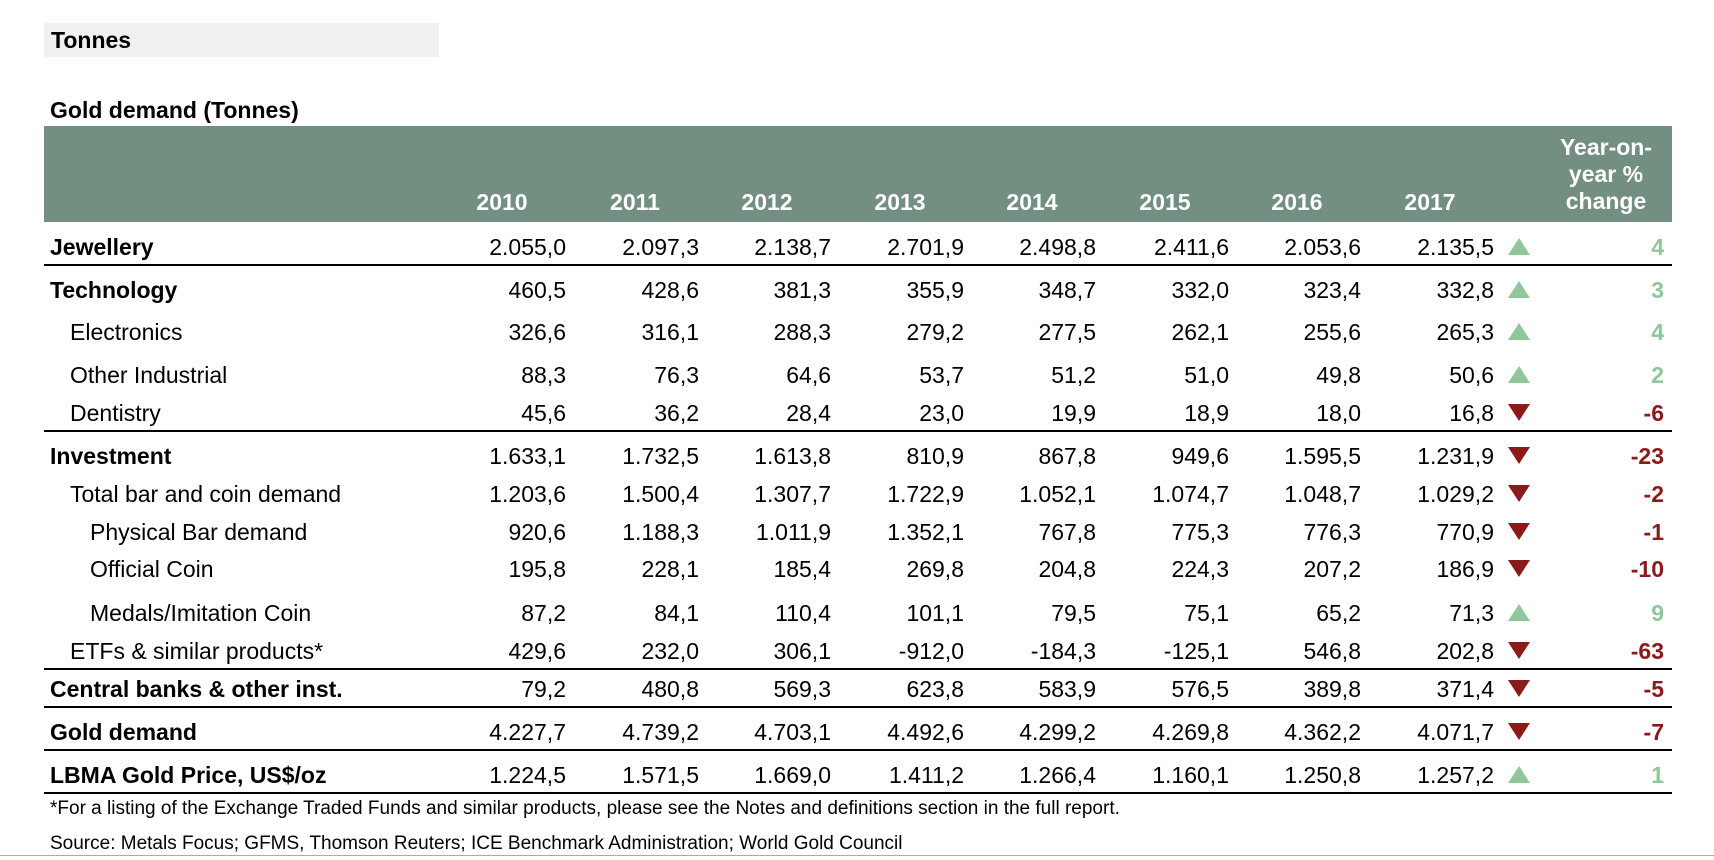 The height and width of the screenshot is (860, 1714). I want to click on row-label: Physical Bar demand, so click(199, 532).